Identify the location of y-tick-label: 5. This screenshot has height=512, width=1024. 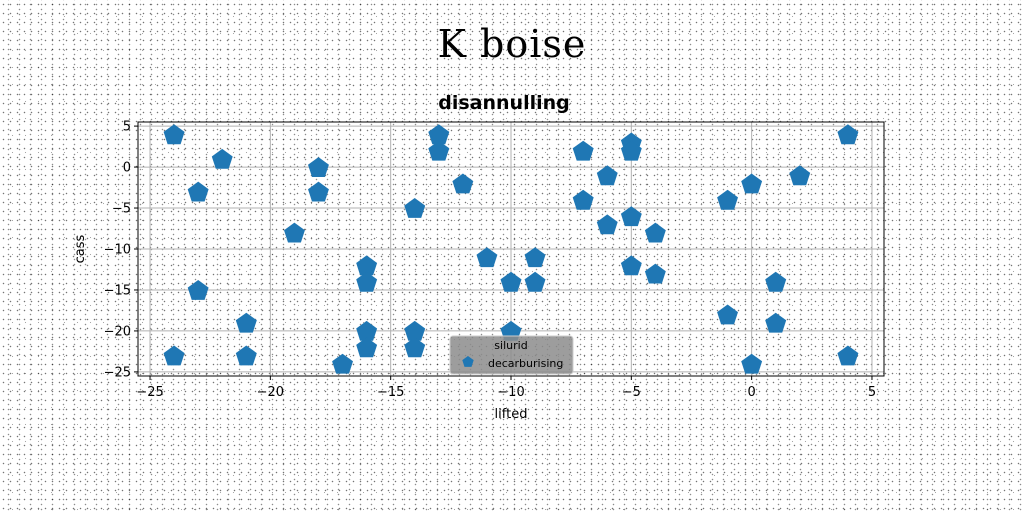
(127, 127).